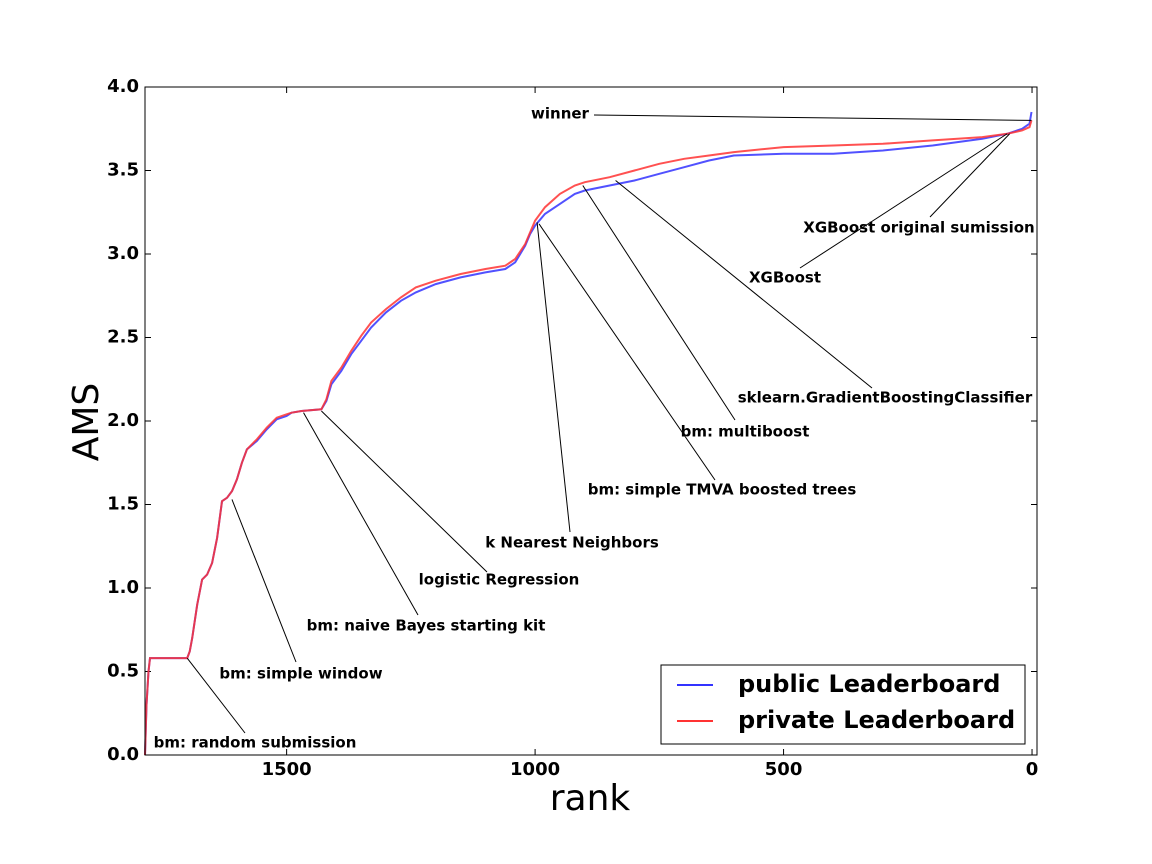 The image size is (1152, 864). Describe the element at coordinates (123, 504) in the screenshot. I see `y-tick-label: 1.5` at that location.